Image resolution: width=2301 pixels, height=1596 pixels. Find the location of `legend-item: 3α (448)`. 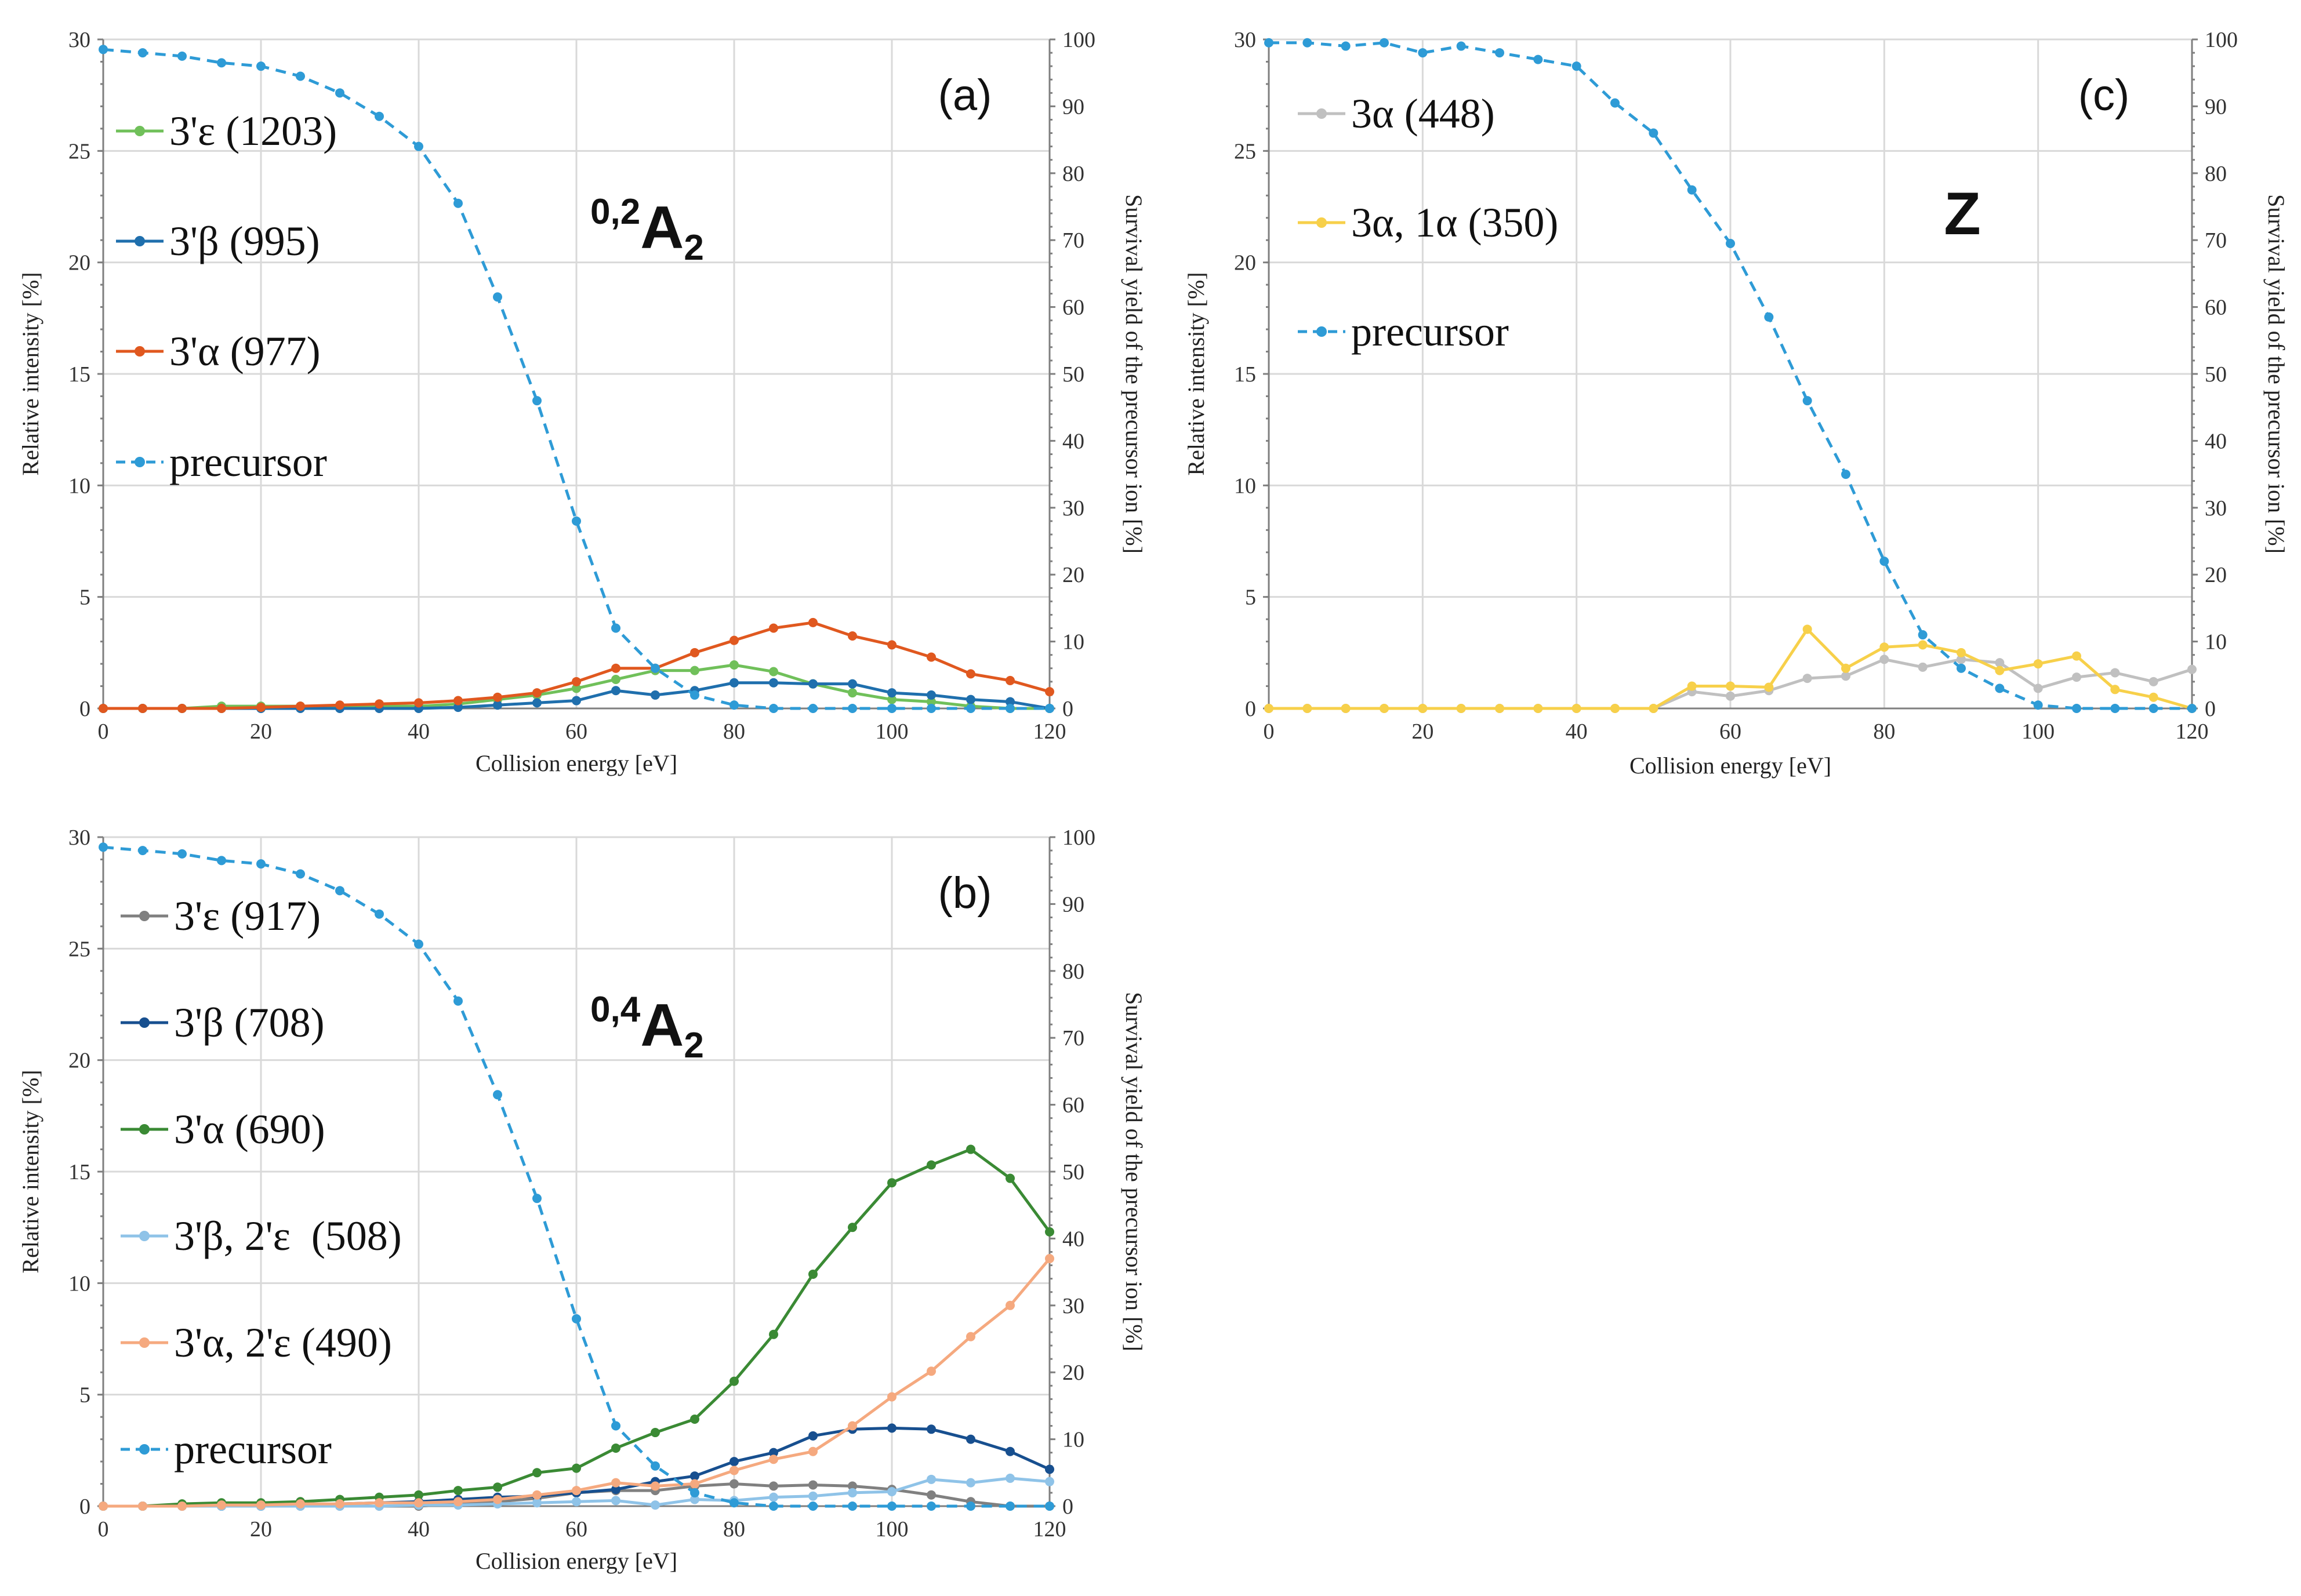

legend-item: 3α (448) is located at coordinates (1396, 113).